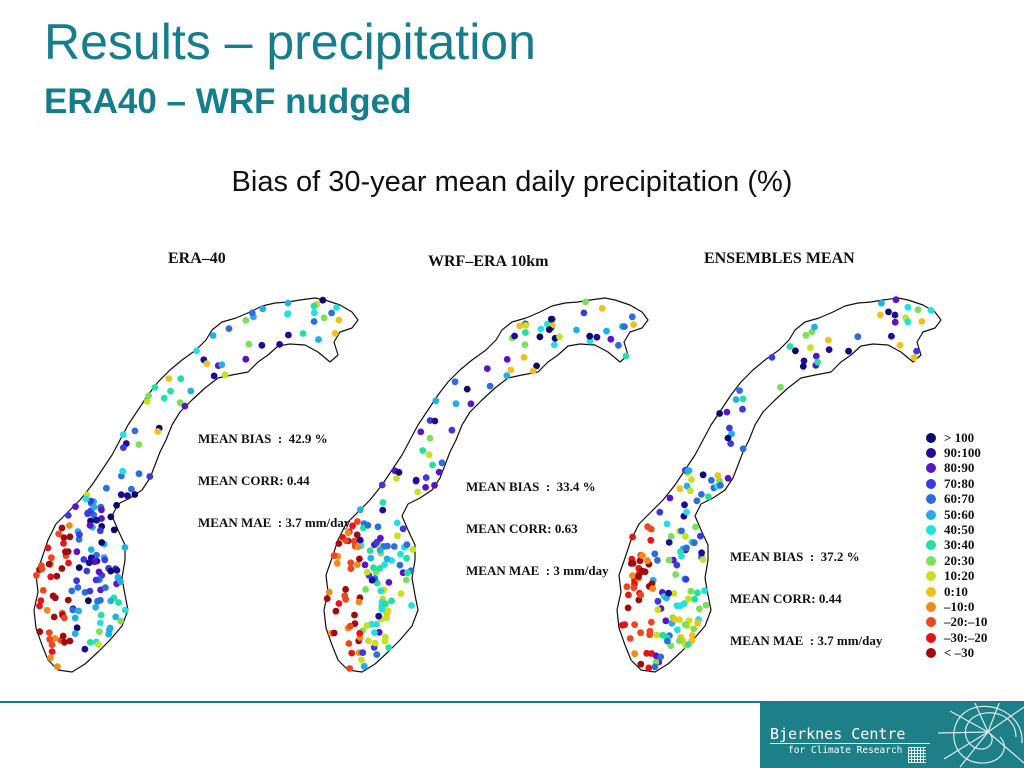 Image resolution: width=1024 pixels, height=768 pixels. I want to click on legend-label: –30:–20, so click(966, 637).